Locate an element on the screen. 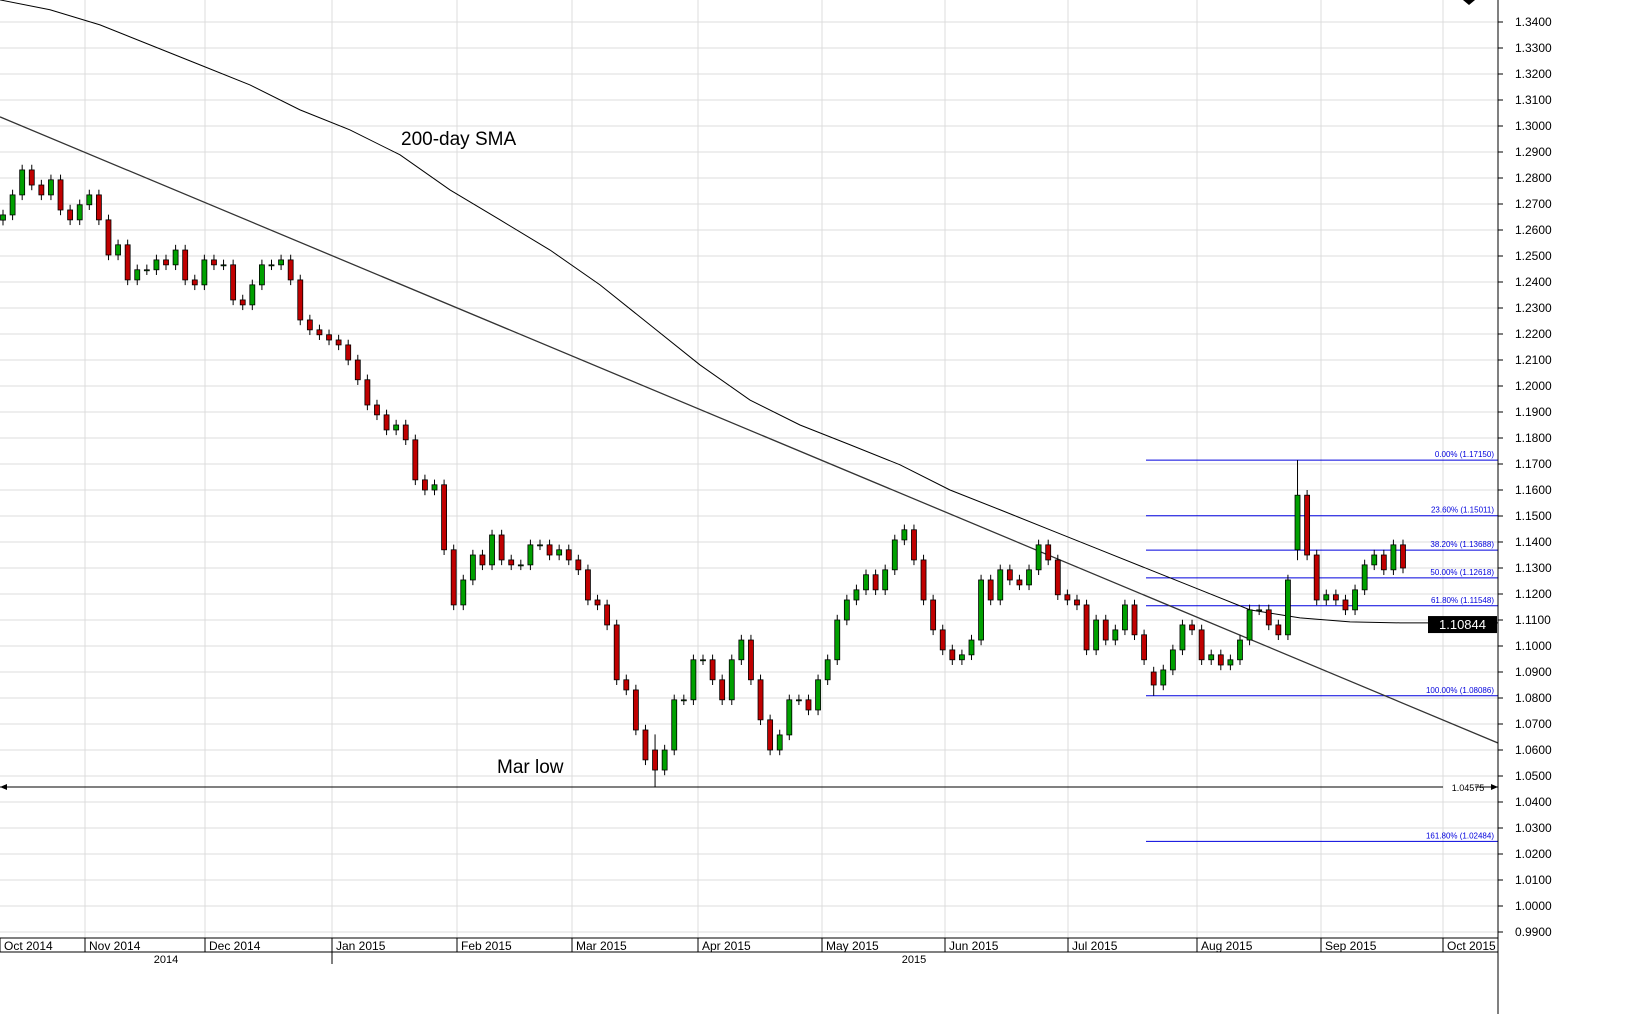  y-tick-label: 1.1600 is located at coordinates (1533, 490).